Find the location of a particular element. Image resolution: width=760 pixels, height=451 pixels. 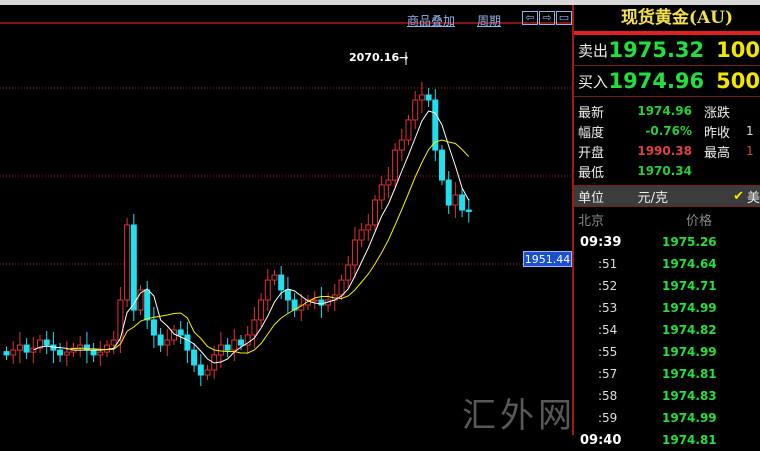

unit-value: 元/克 is located at coordinates (653, 198).